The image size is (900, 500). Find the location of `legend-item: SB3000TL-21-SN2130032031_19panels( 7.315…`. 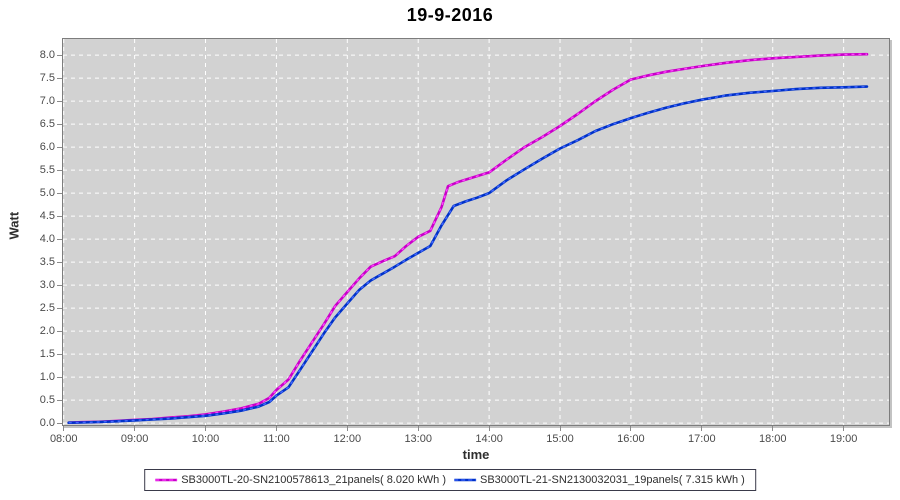

legend-item: SB3000TL-21-SN2130032031_19panels( 7.315… is located at coordinates (599, 480).